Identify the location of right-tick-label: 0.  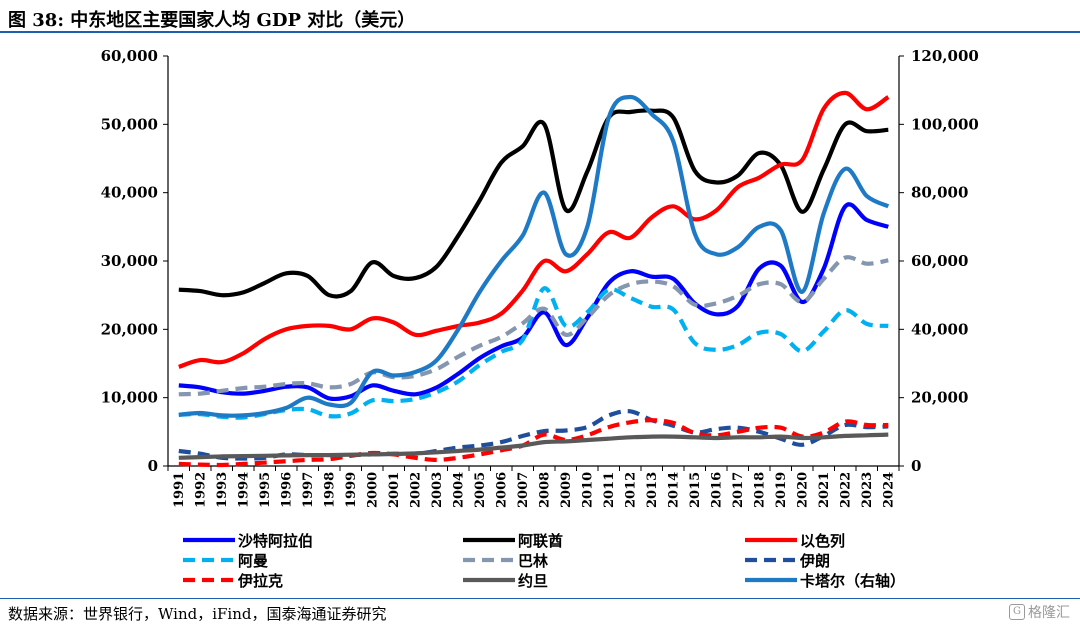
(916, 466).